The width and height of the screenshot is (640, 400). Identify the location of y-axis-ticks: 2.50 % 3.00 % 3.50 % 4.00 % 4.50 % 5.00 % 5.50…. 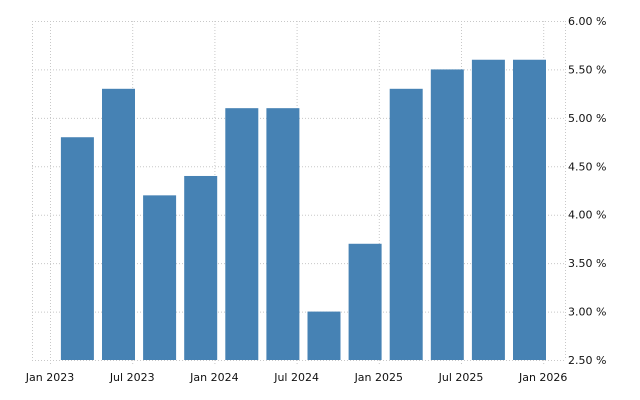
(587, 191).